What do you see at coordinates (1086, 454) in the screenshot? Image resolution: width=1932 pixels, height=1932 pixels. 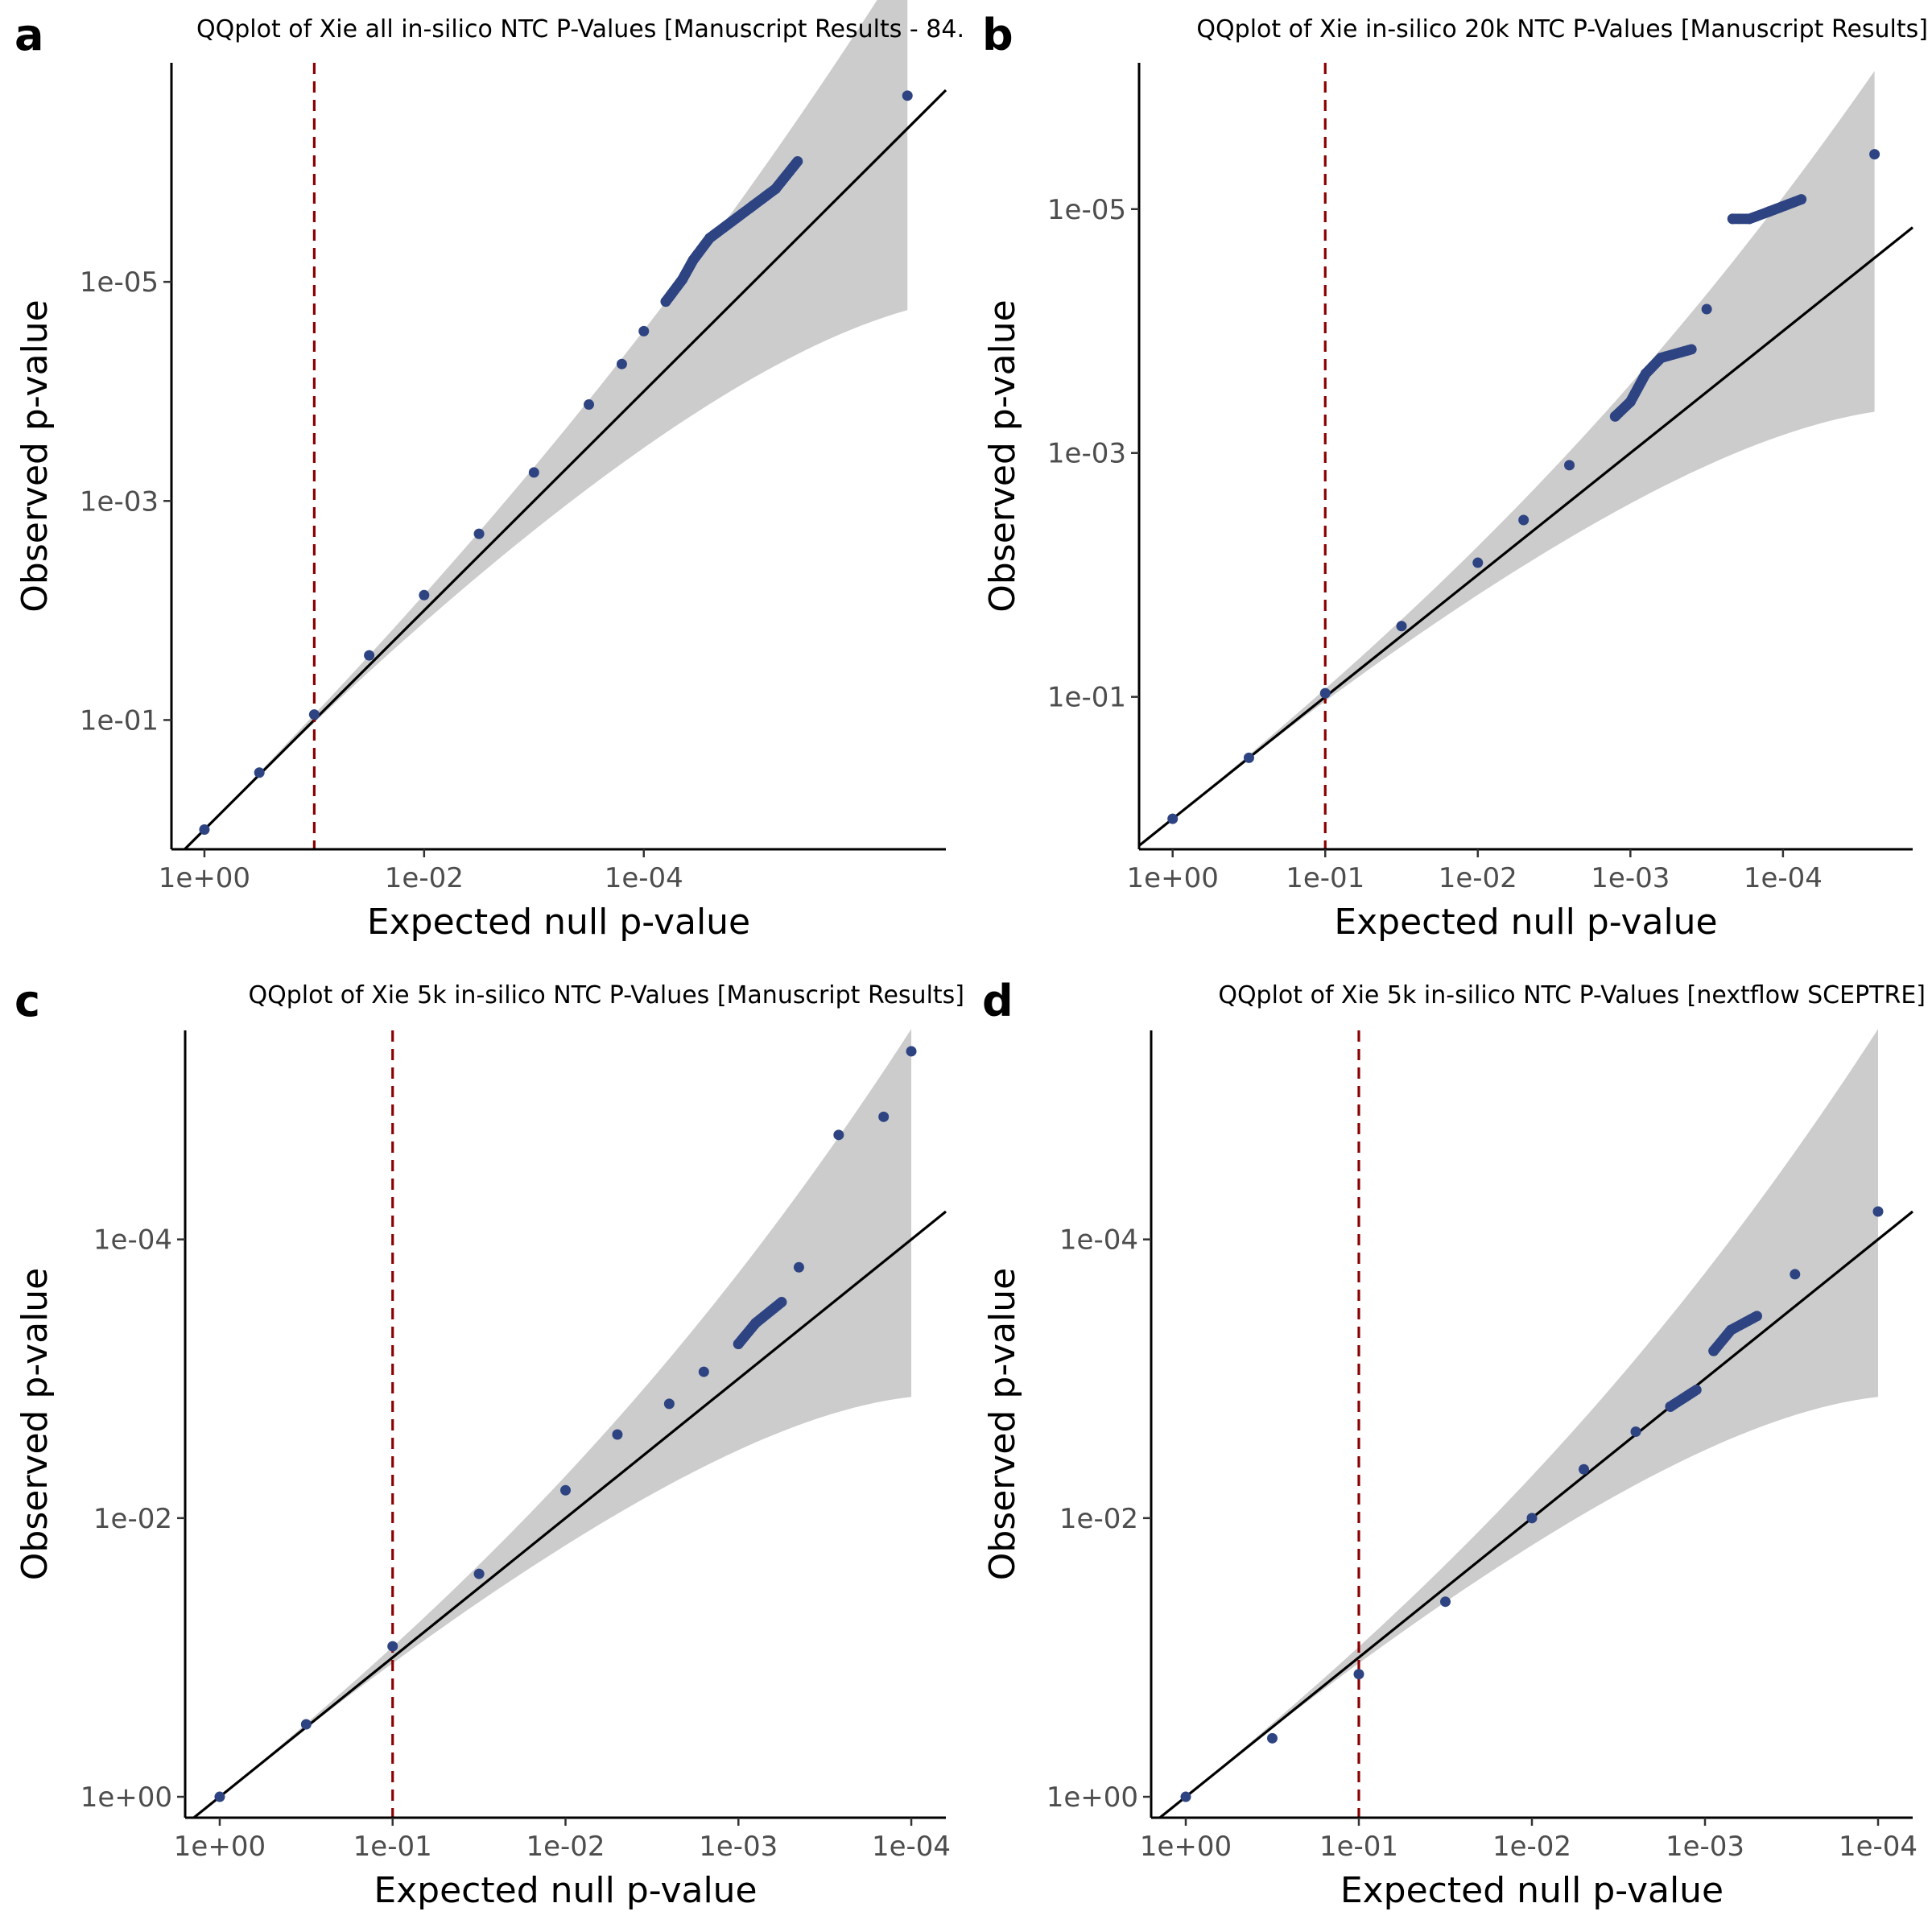 I see `y-tick-label: 1e-03` at bounding box center [1086, 454].